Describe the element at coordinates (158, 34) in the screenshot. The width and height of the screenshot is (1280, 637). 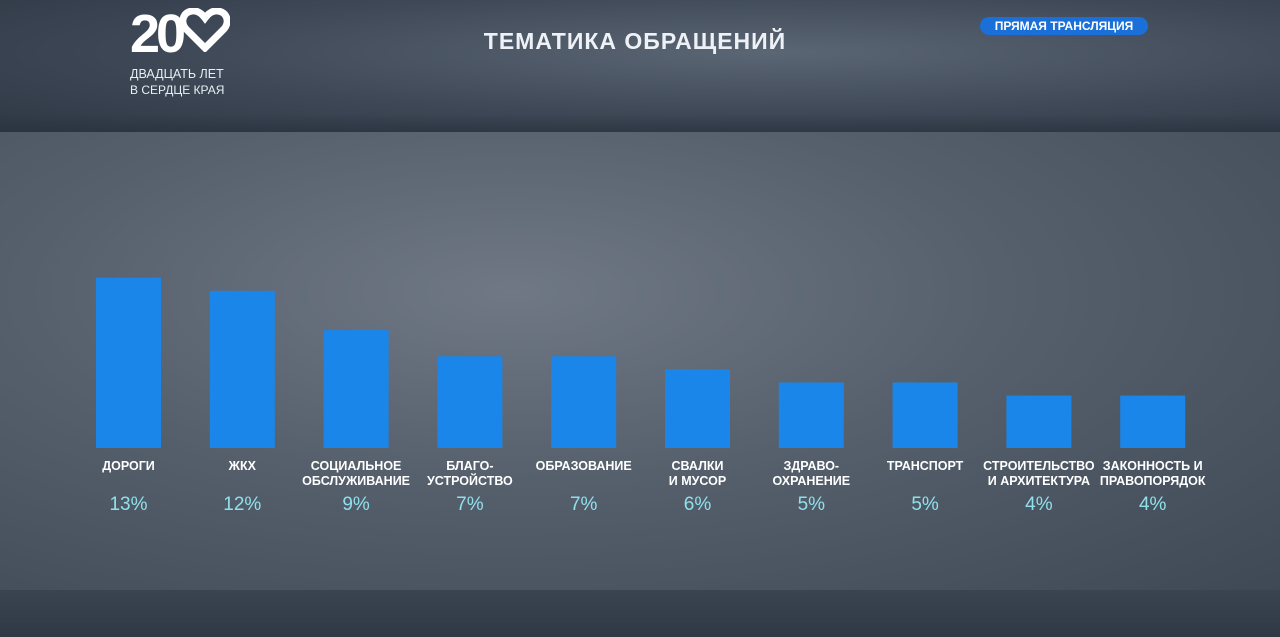
I see `logo-number: 20` at that location.